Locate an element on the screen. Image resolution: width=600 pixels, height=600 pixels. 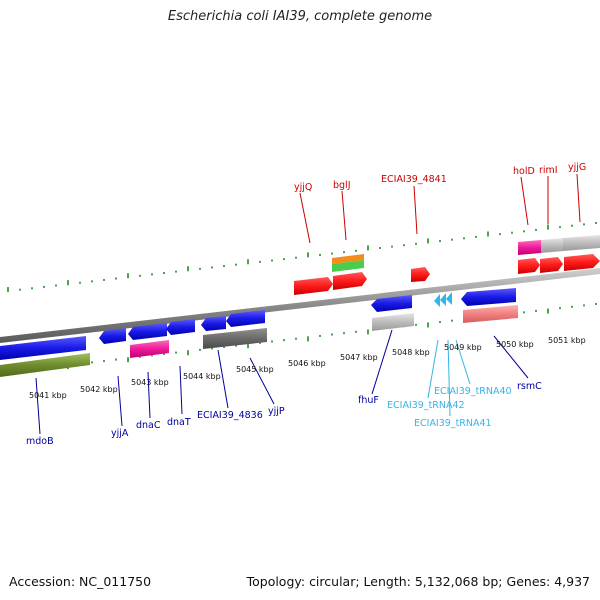
cds-holD-pink is located at coordinates (529, 247).